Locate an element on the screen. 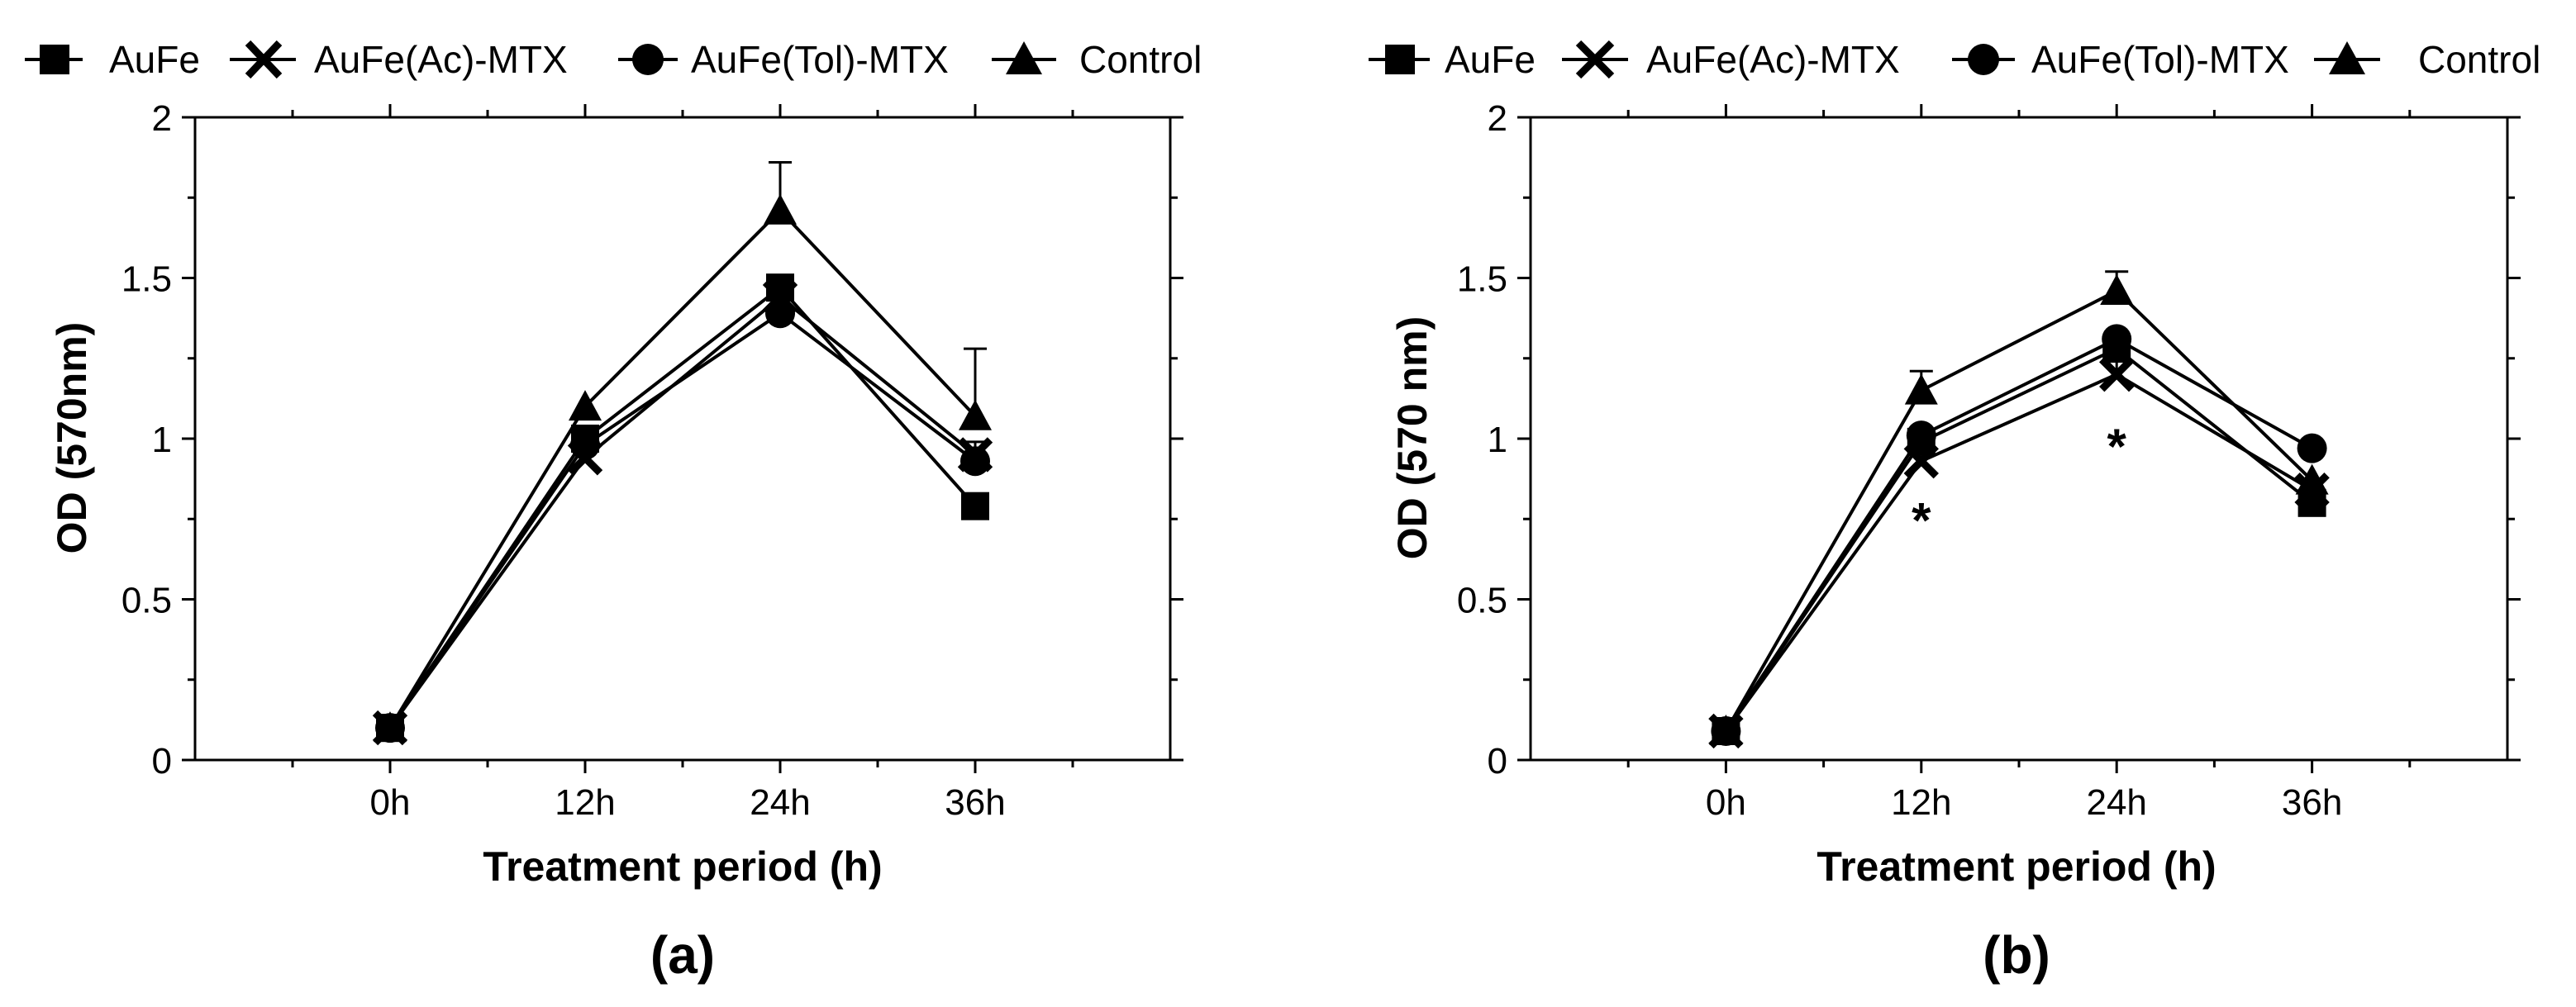 The height and width of the screenshot is (1007, 2576). legend-b: AuFe AuFe(Ac)-MTX AuFe(Tol)-MTX Control is located at coordinates (1955, 59).